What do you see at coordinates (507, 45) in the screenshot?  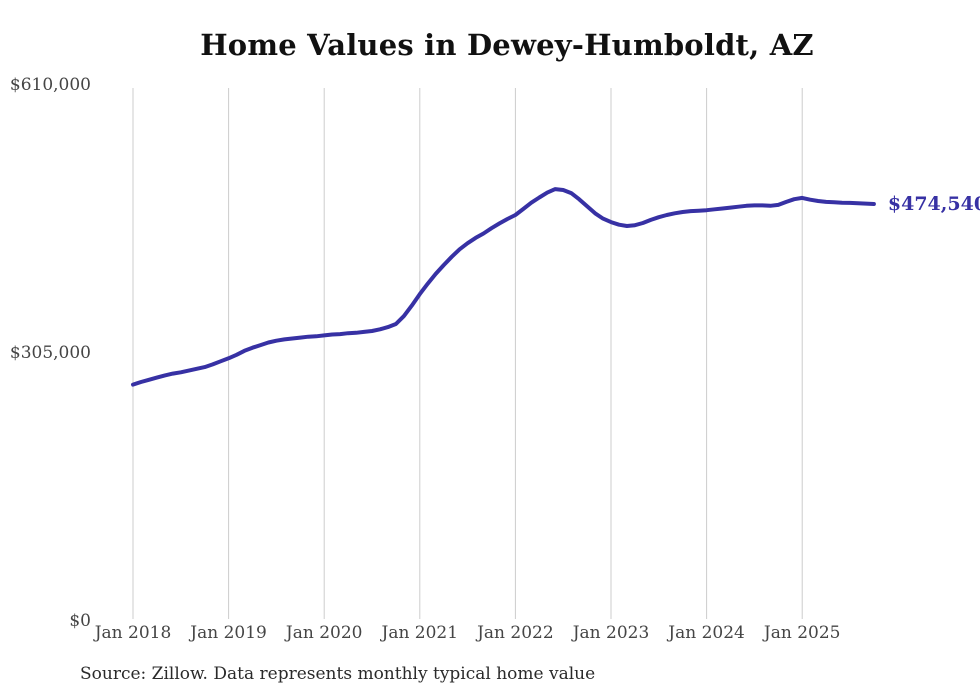 I see `chart-title: Home Values in Dewey-Humboldt, AZ` at bounding box center [507, 45].